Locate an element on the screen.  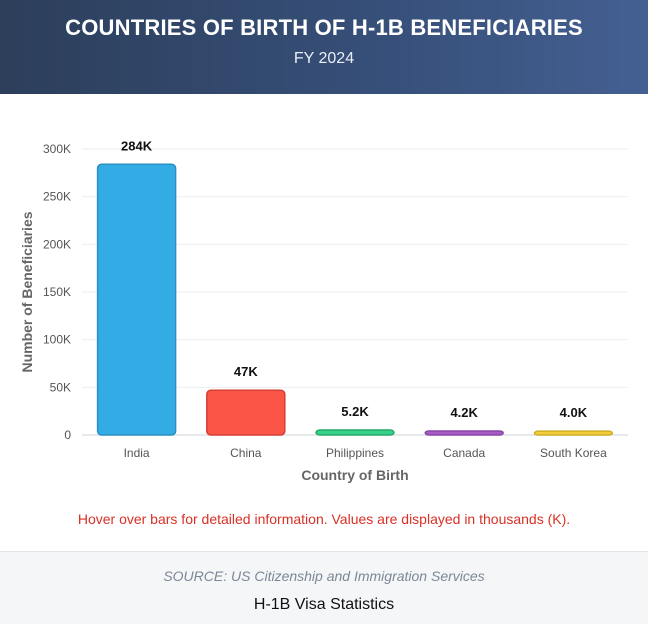
data-label: 5.2K is located at coordinates (355, 411).